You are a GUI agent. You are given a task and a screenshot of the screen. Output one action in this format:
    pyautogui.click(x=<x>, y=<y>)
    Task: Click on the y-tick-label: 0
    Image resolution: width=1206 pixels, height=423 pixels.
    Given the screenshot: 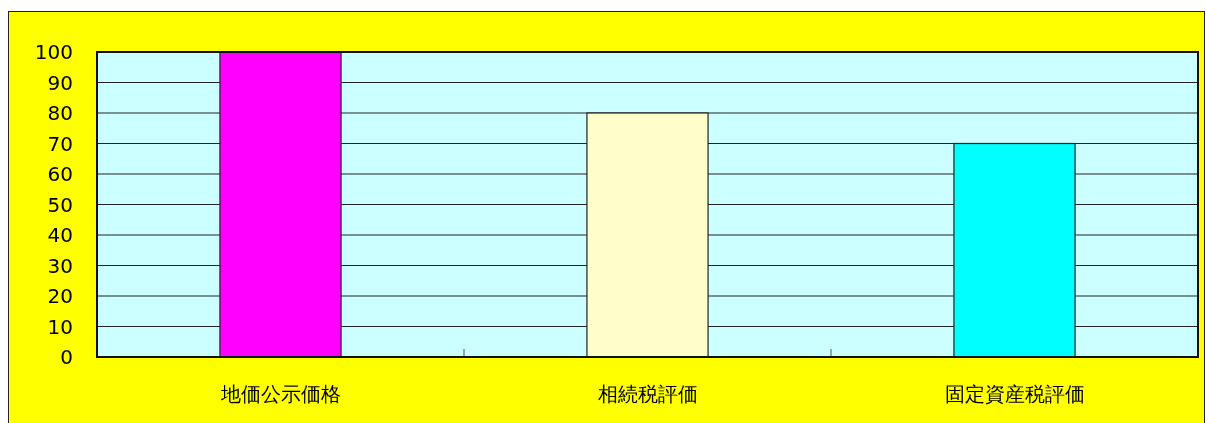 What is the action you would take?
    pyautogui.click(x=66, y=357)
    